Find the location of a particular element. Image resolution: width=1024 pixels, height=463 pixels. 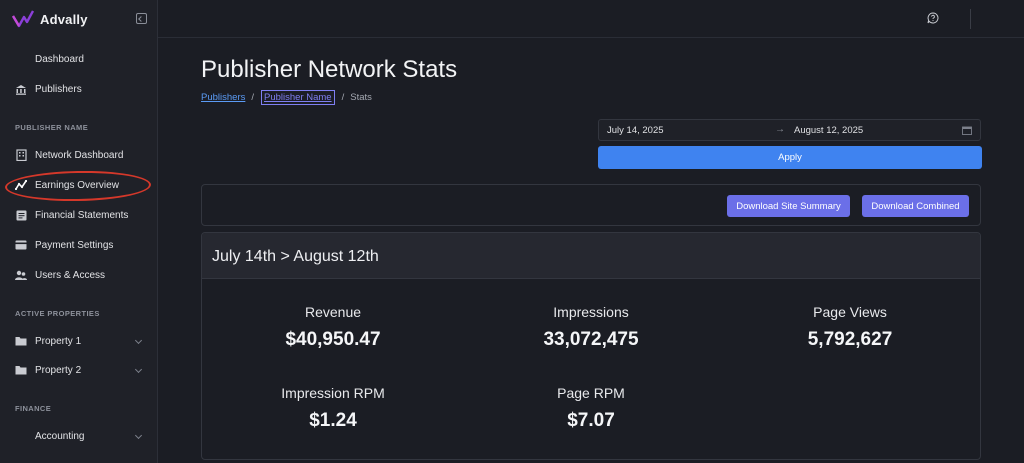

app-name: Advally is located at coordinates (64, 19).